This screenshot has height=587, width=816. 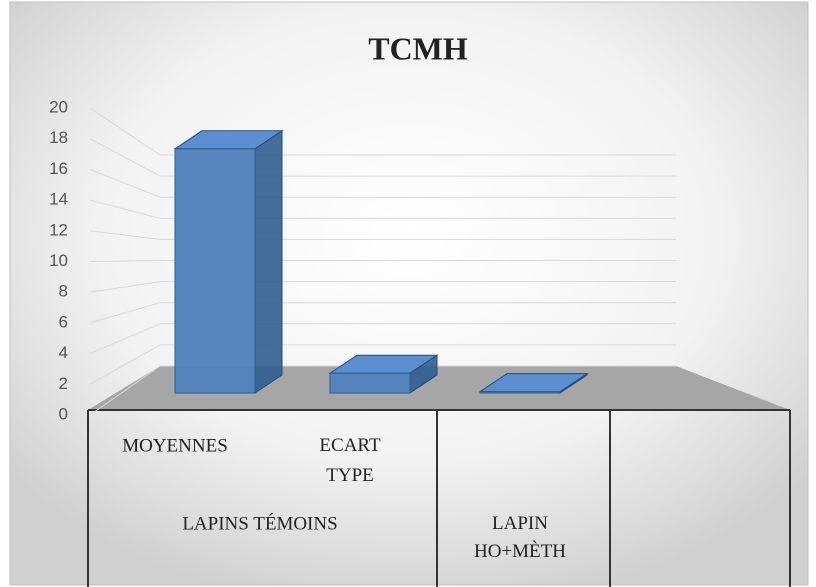 What do you see at coordinates (63, 291) in the screenshot?
I see `y-tick-label: 8` at bounding box center [63, 291].